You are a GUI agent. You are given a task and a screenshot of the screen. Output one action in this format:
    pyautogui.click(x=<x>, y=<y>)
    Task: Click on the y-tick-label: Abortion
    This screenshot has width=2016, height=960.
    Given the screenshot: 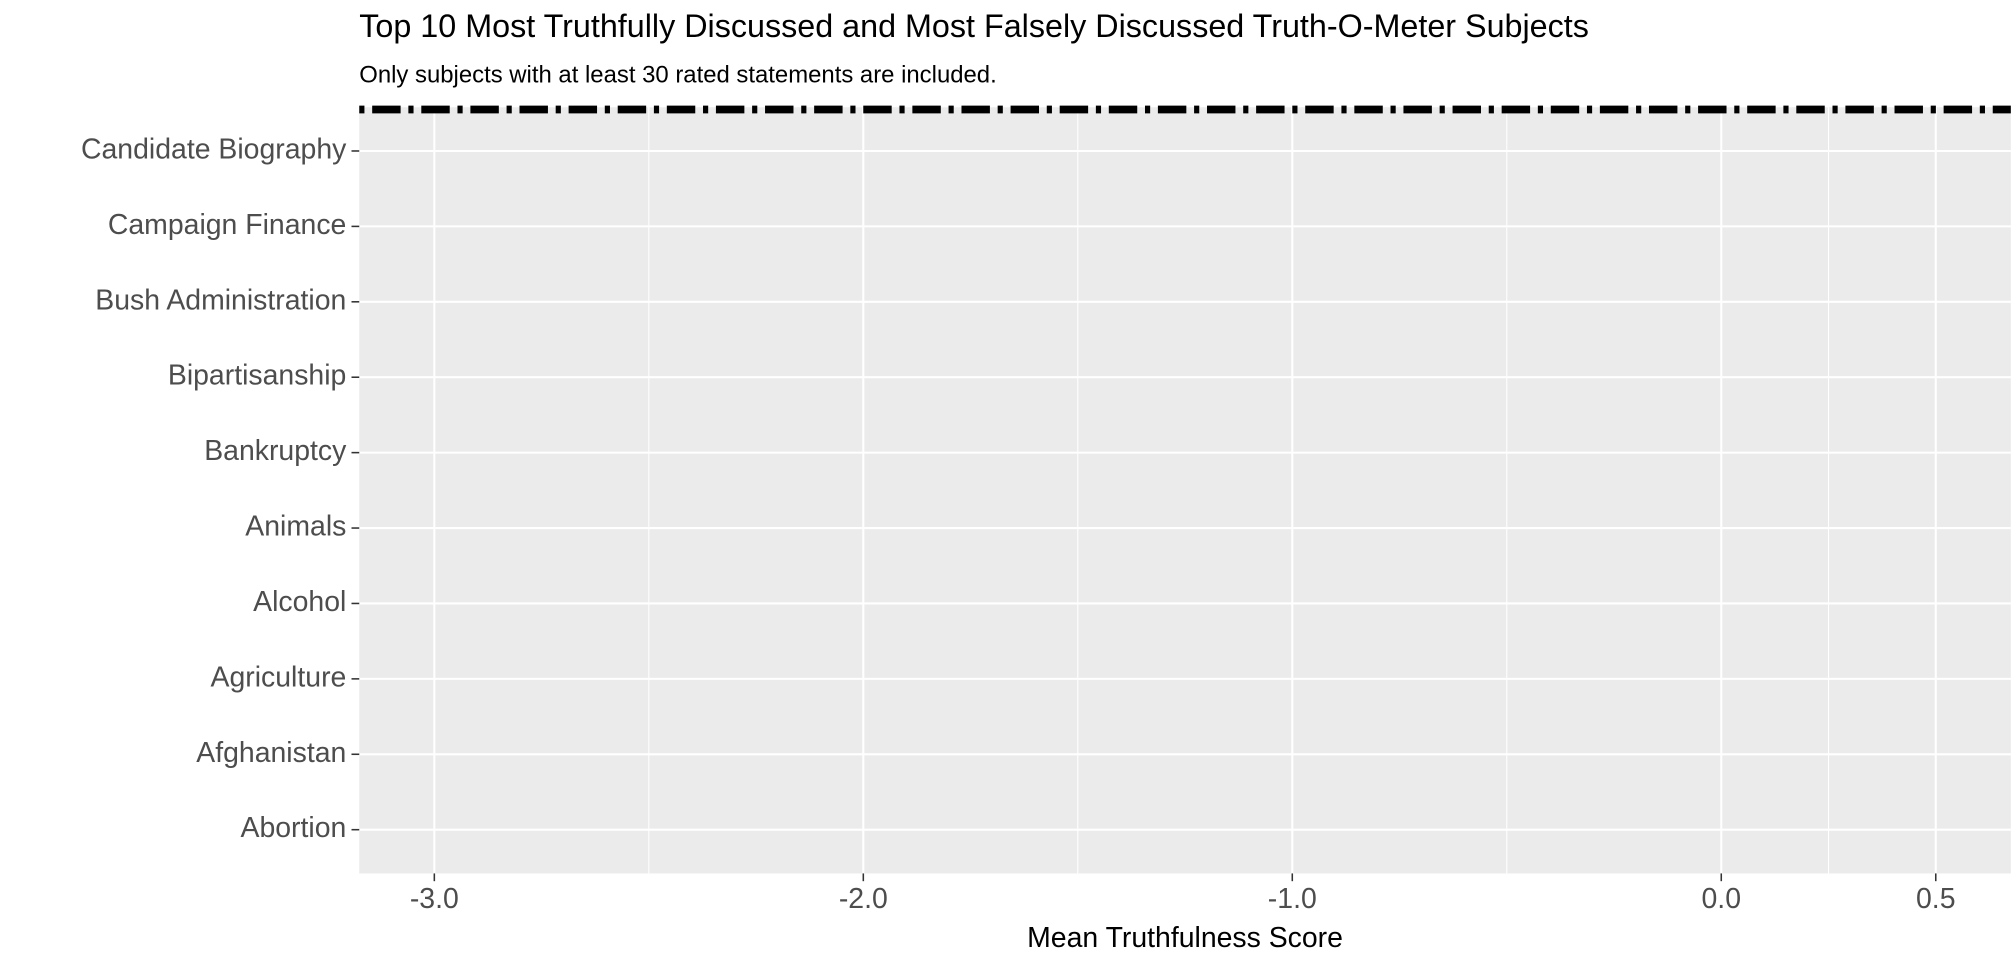 What is the action you would take?
    pyautogui.click(x=294, y=828)
    